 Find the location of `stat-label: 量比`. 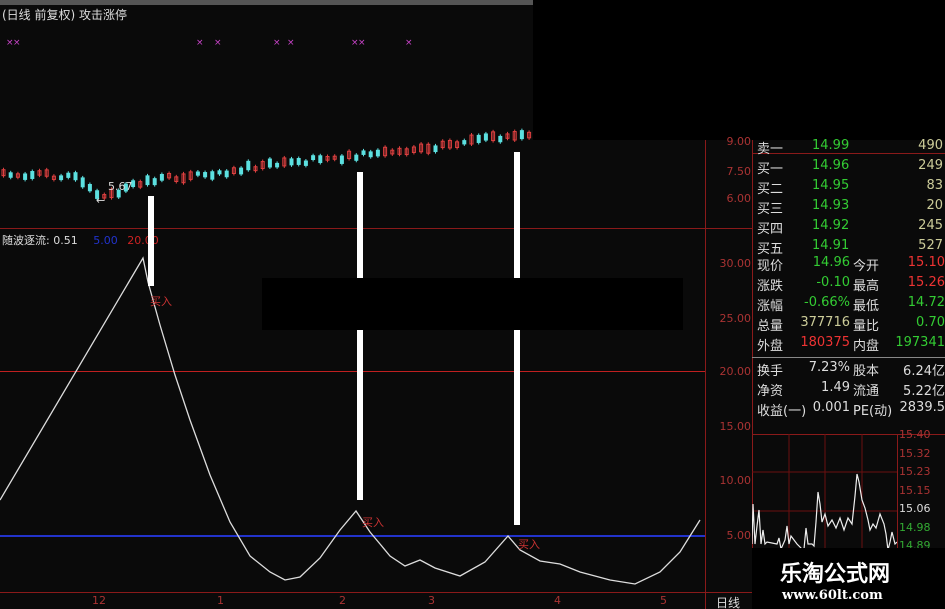

stat-label: 量比 is located at coordinates (866, 326).